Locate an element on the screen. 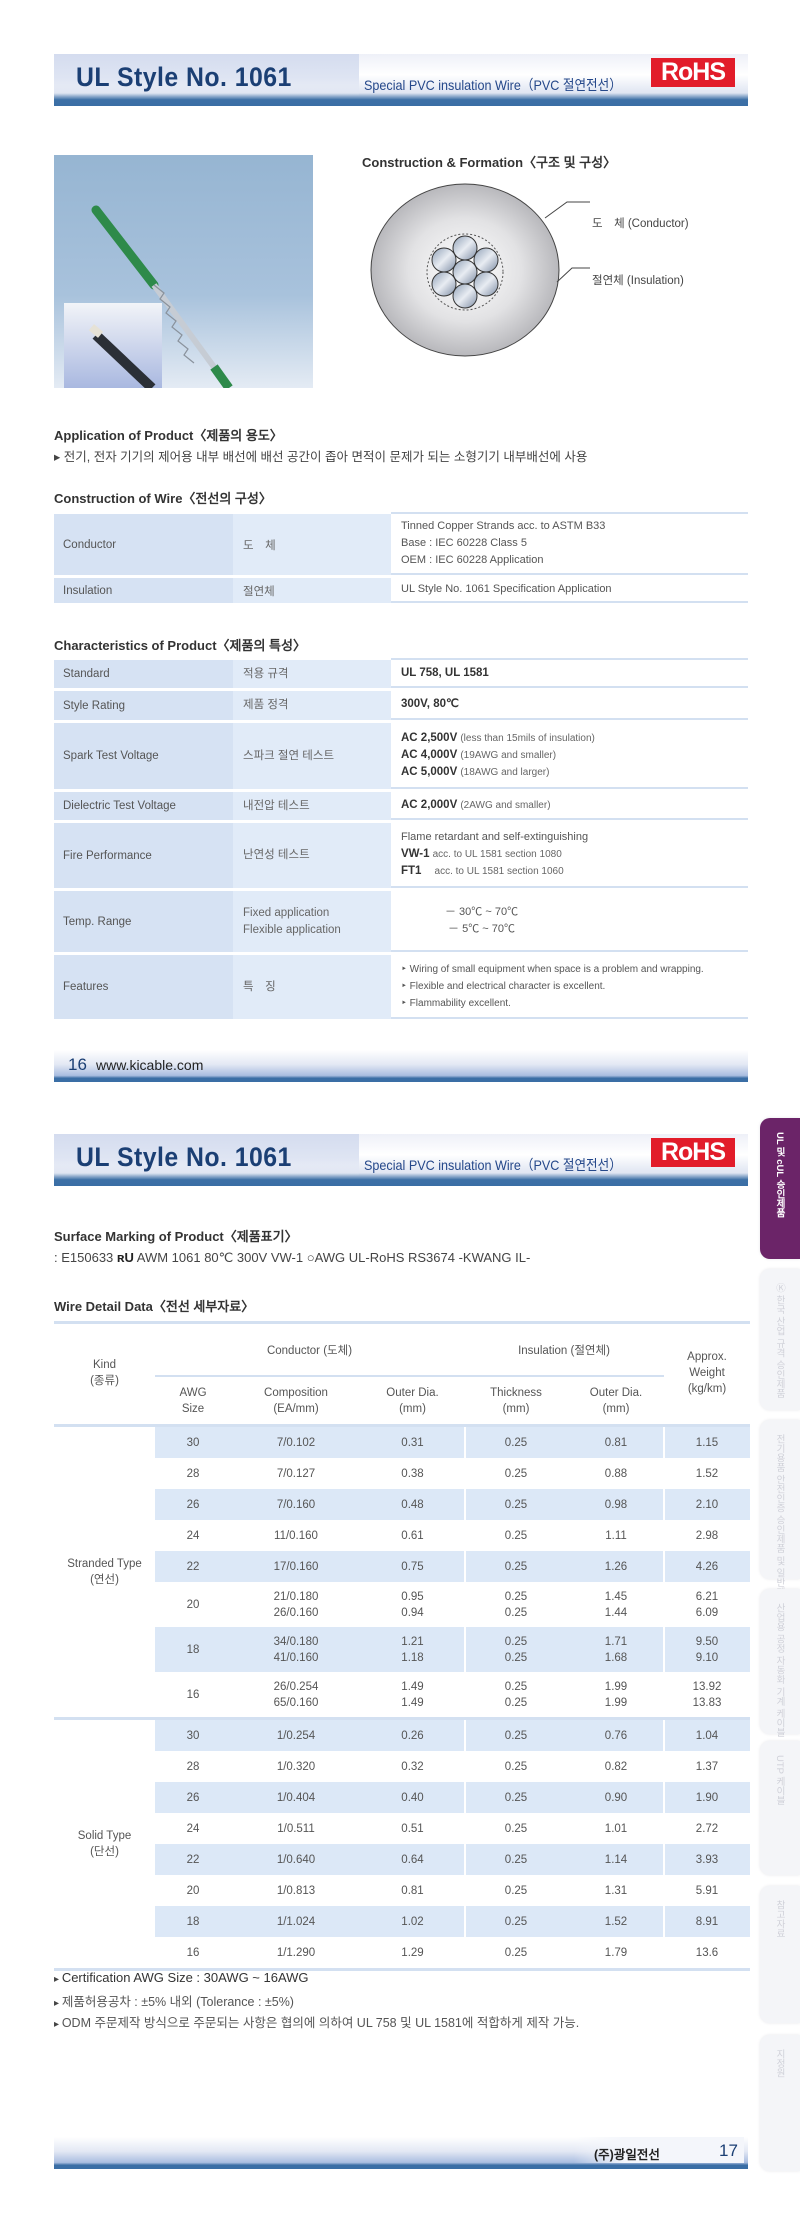  cond_outer-cell: 0.81 is located at coordinates (412, 1890).